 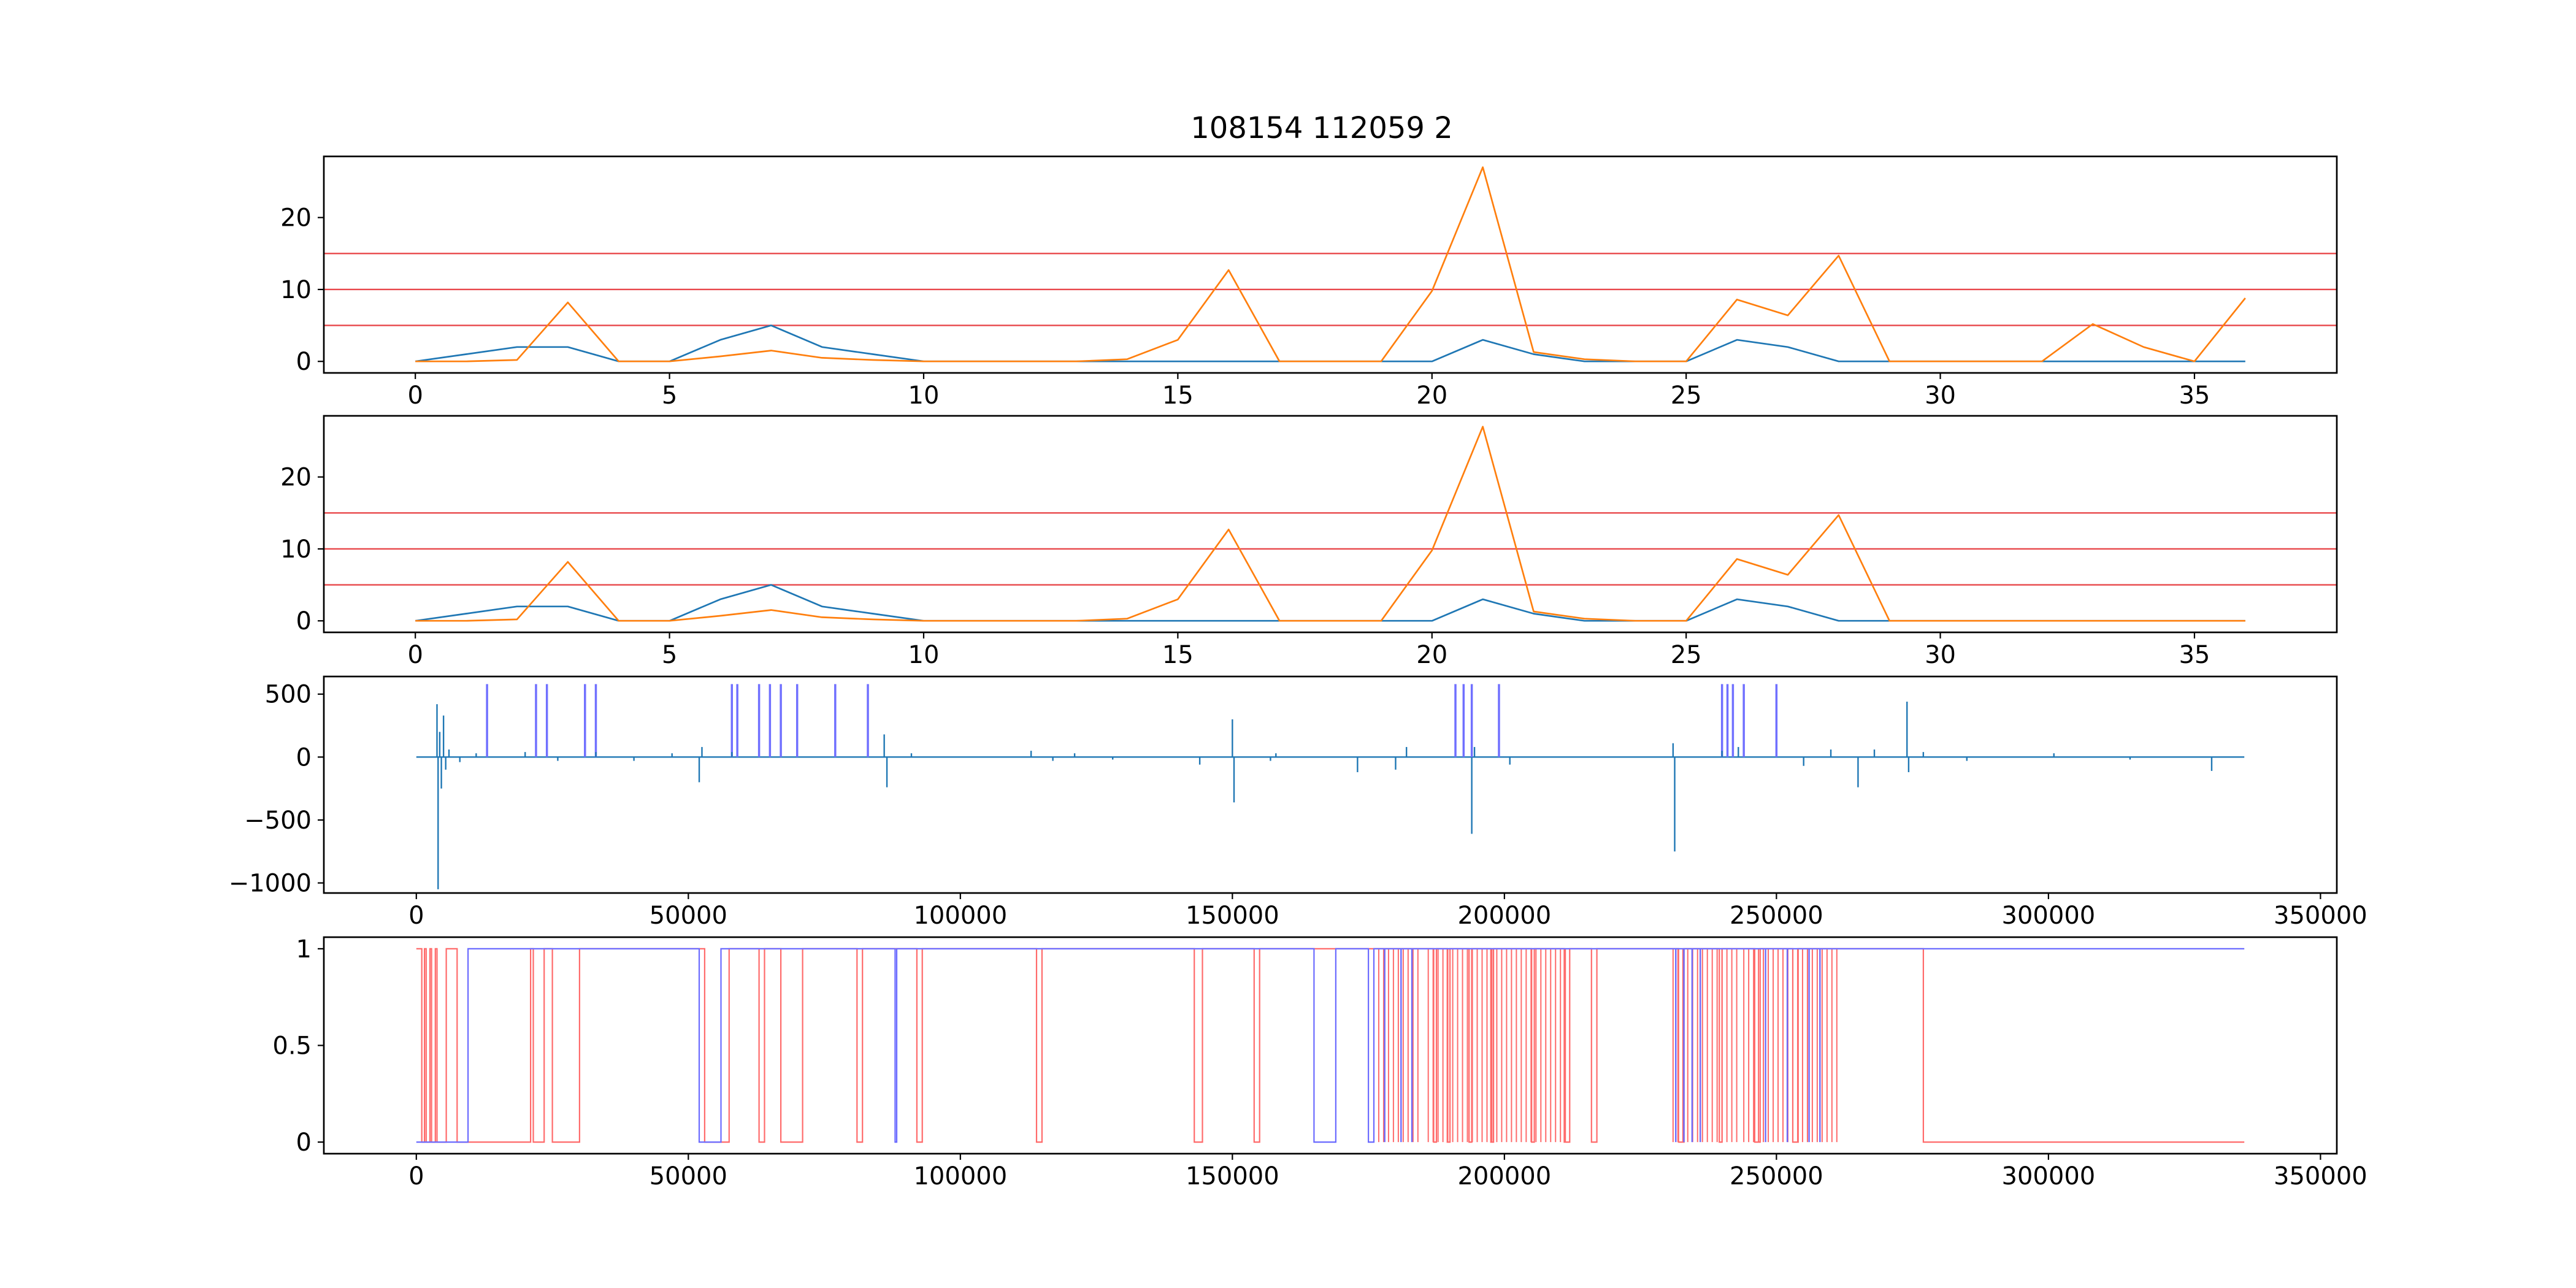 What do you see at coordinates (270, 884) in the screenshot?
I see `y-tick-label: −1000` at bounding box center [270, 884].